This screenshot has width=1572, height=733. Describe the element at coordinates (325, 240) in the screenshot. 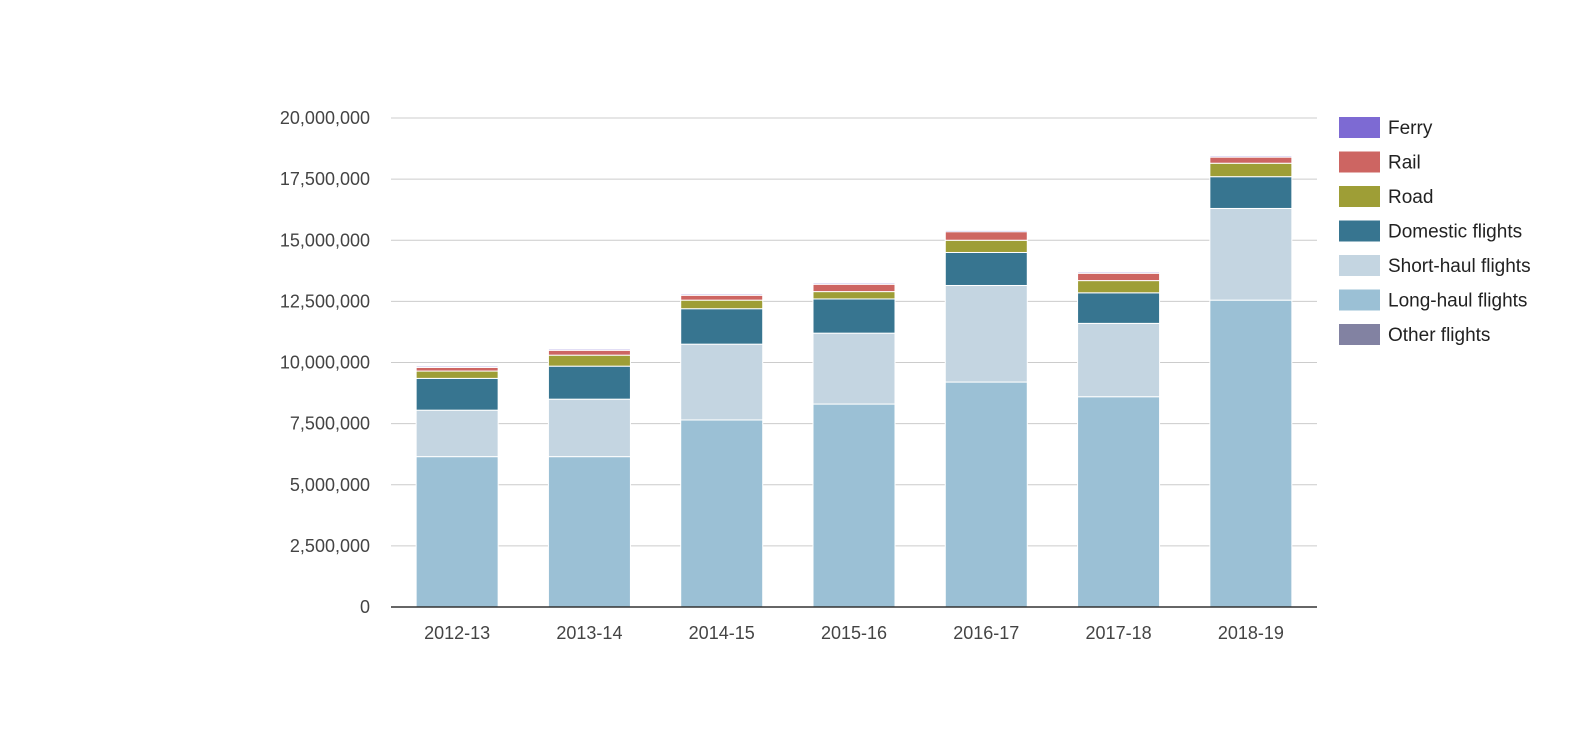

I see `y-tick-label: 15,000,000` at that location.